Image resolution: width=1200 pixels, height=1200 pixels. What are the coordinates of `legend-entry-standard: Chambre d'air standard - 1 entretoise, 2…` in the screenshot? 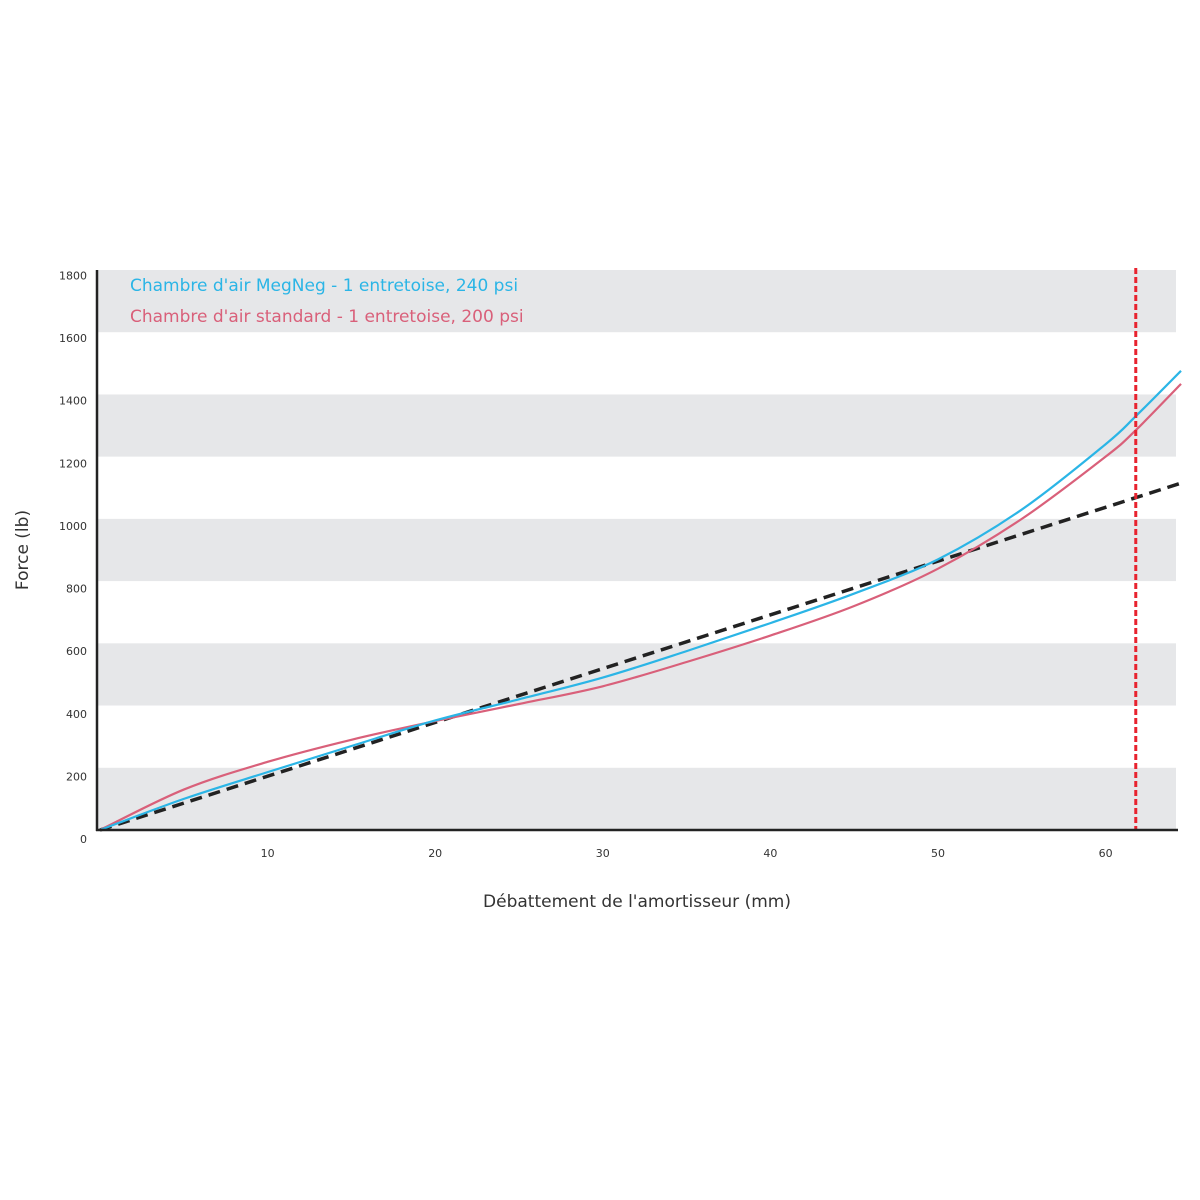 It's located at (327, 317).